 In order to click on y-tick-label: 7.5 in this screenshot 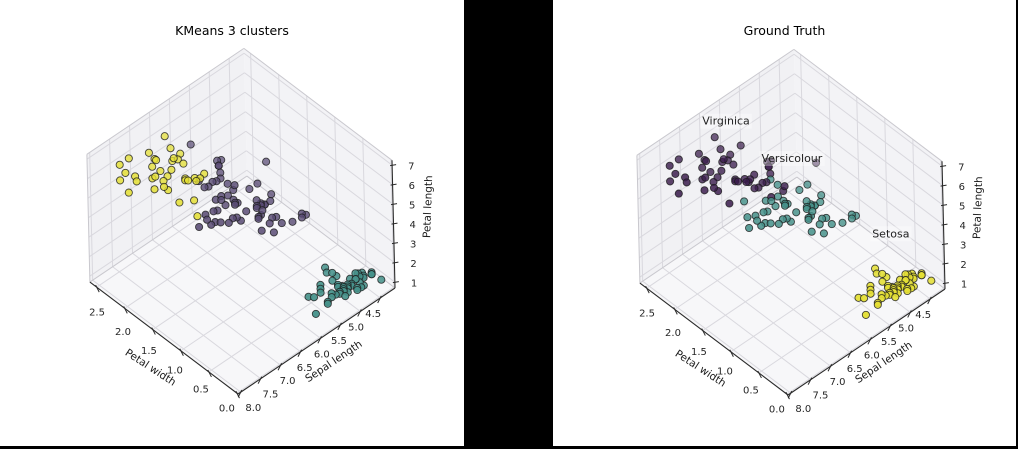, I will do `click(270, 395)`.